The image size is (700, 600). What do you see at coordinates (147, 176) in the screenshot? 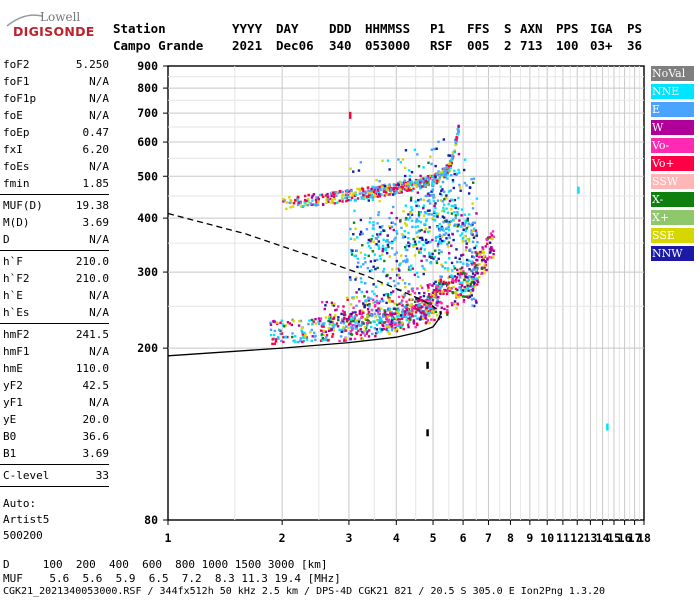
I see `y-tick-label: 500` at bounding box center [147, 176].